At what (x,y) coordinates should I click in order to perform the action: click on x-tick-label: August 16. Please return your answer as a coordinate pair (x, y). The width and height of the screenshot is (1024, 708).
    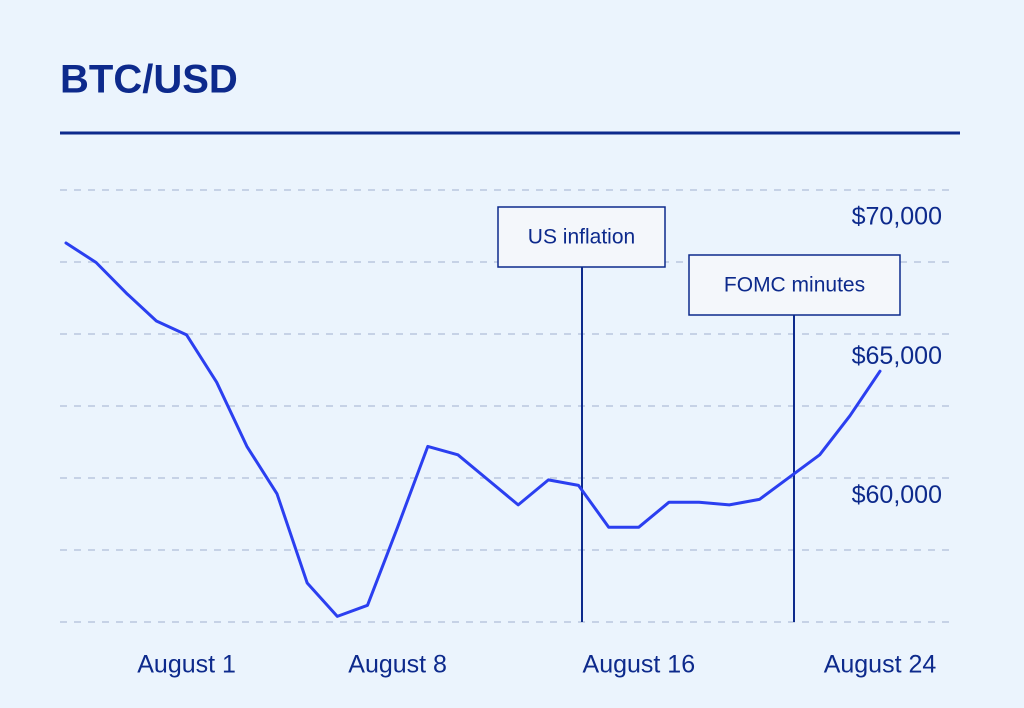
    Looking at the image, I should click on (639, 665).